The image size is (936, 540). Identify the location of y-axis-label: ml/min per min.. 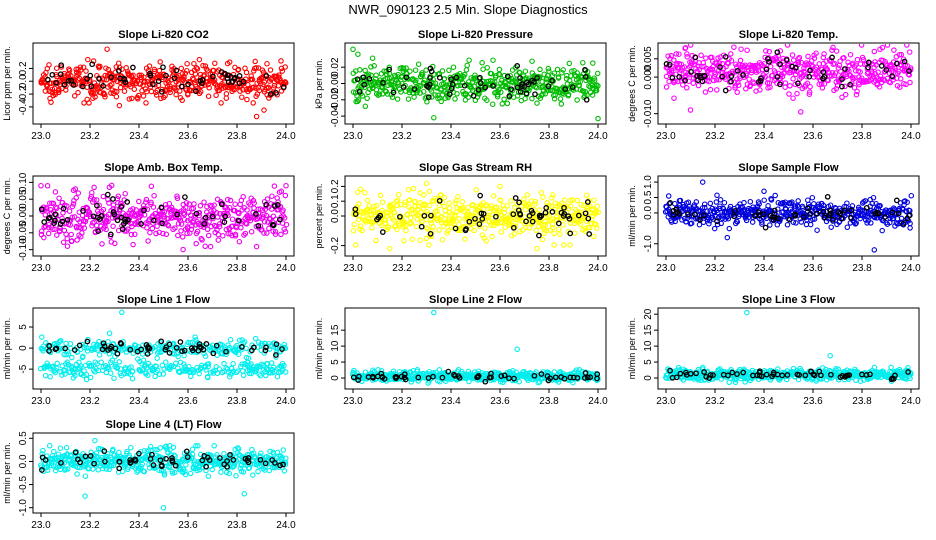
(632, 349).